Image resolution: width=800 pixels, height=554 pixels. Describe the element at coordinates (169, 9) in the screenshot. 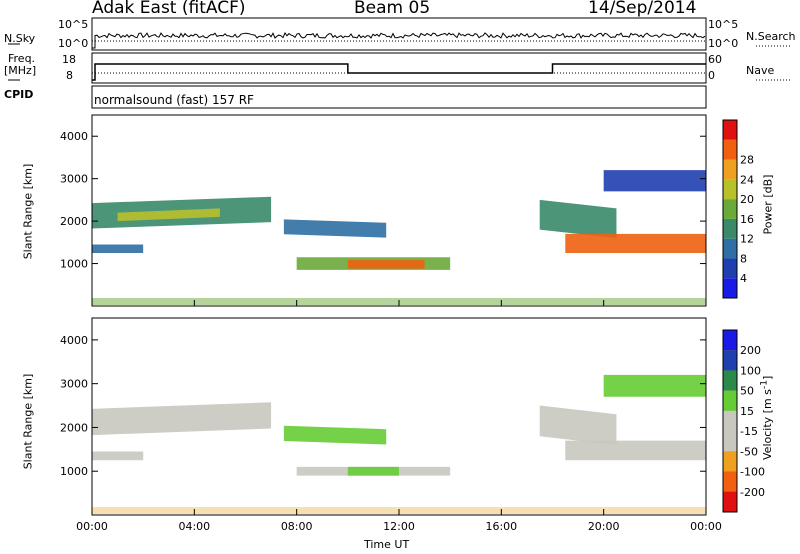

I see `station-title: Adak East (fitACF)` at that location.